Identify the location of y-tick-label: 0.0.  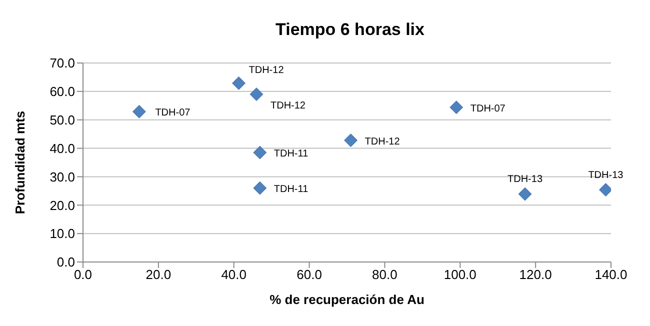
(65, 262).